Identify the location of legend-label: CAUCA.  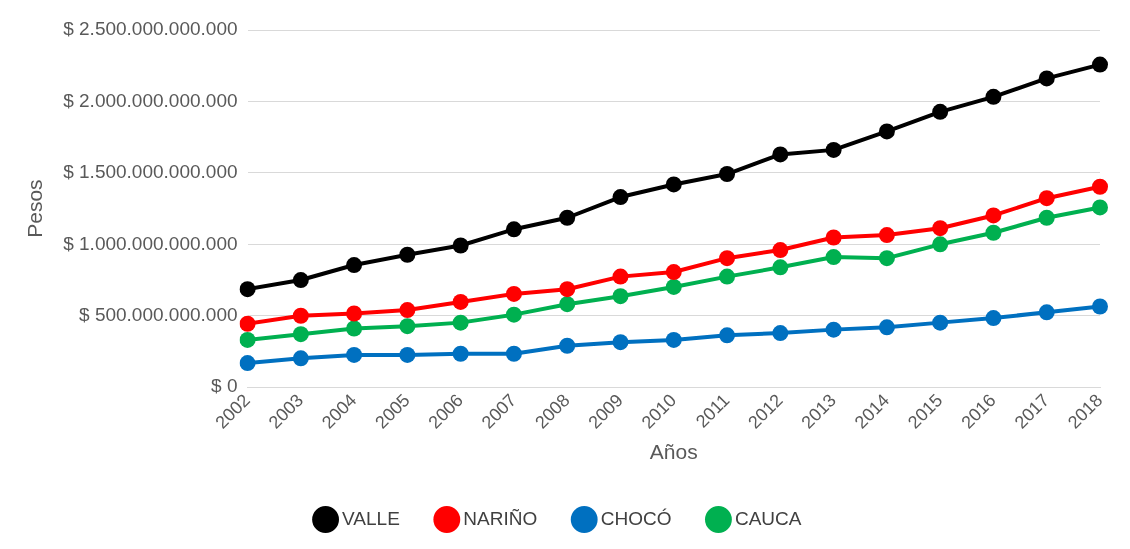
(768, 518).